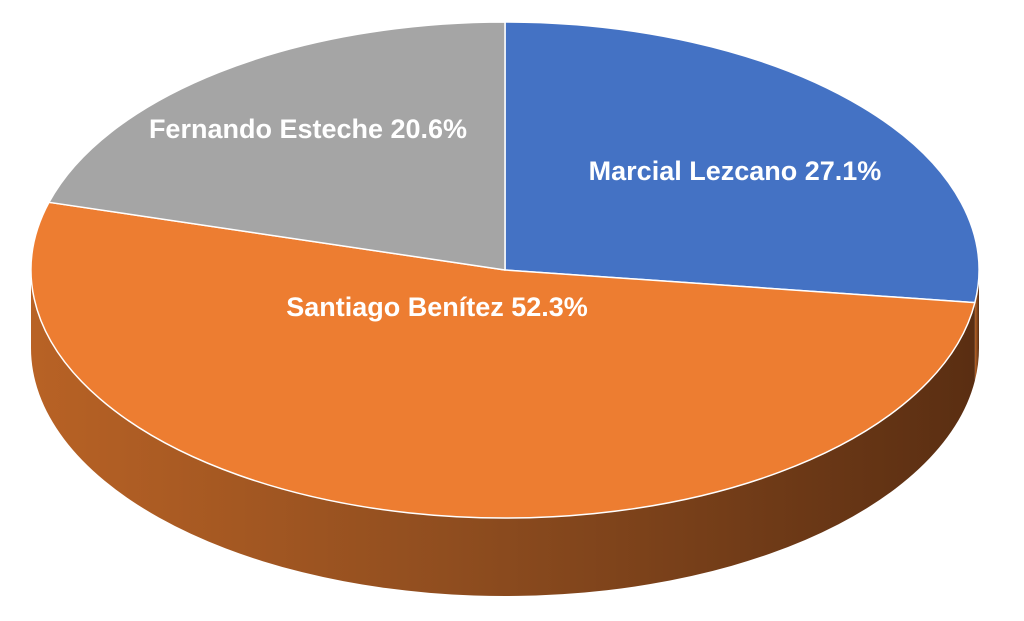 This screenshot has width=1024, height=621. What do you see at coordinates (308, 129) in the screenshot?
I see `slice-label-fernando-esteche: Fernando Esteche 20.6%` at bounding box center [308, 129].